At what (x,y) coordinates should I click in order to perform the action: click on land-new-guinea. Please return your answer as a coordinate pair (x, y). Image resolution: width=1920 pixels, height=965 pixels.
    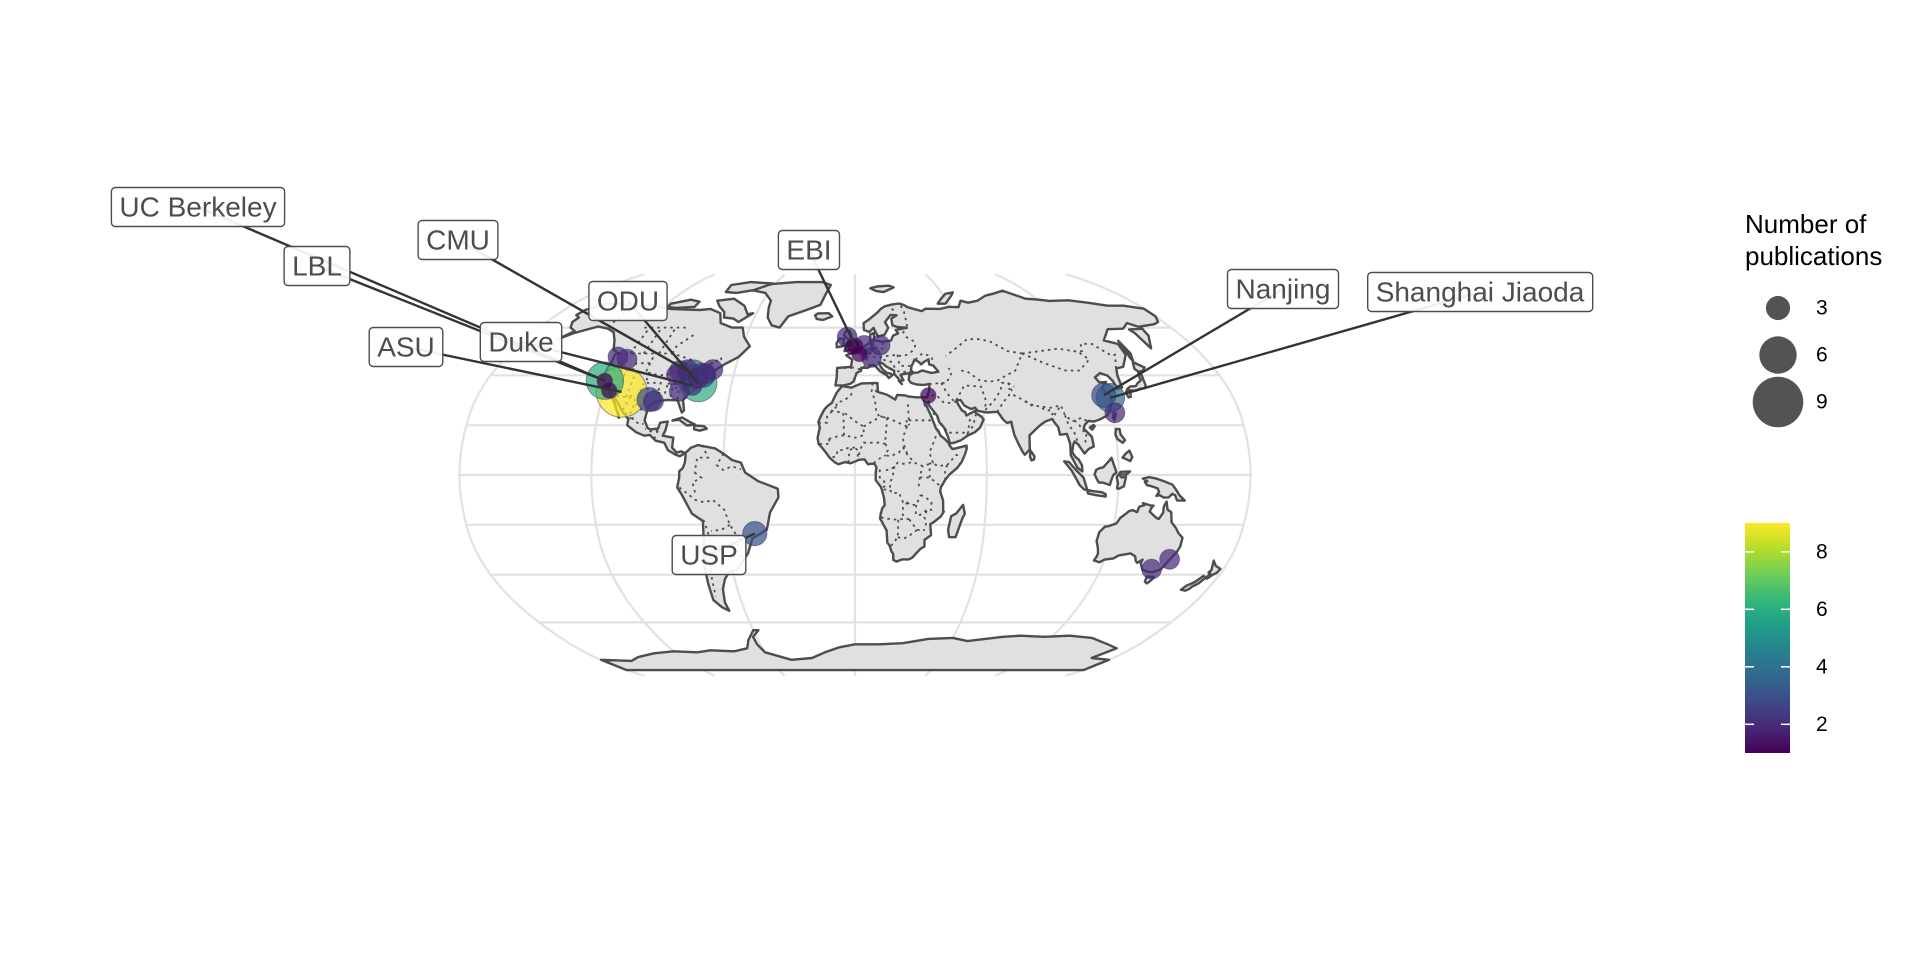
    Looking at the image, I should click on (1164, 488).